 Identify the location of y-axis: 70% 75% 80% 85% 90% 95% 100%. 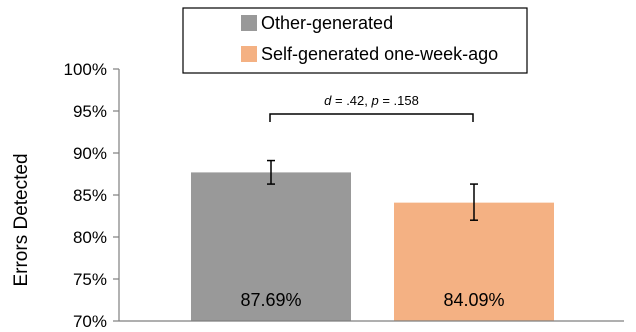
(92, 195).